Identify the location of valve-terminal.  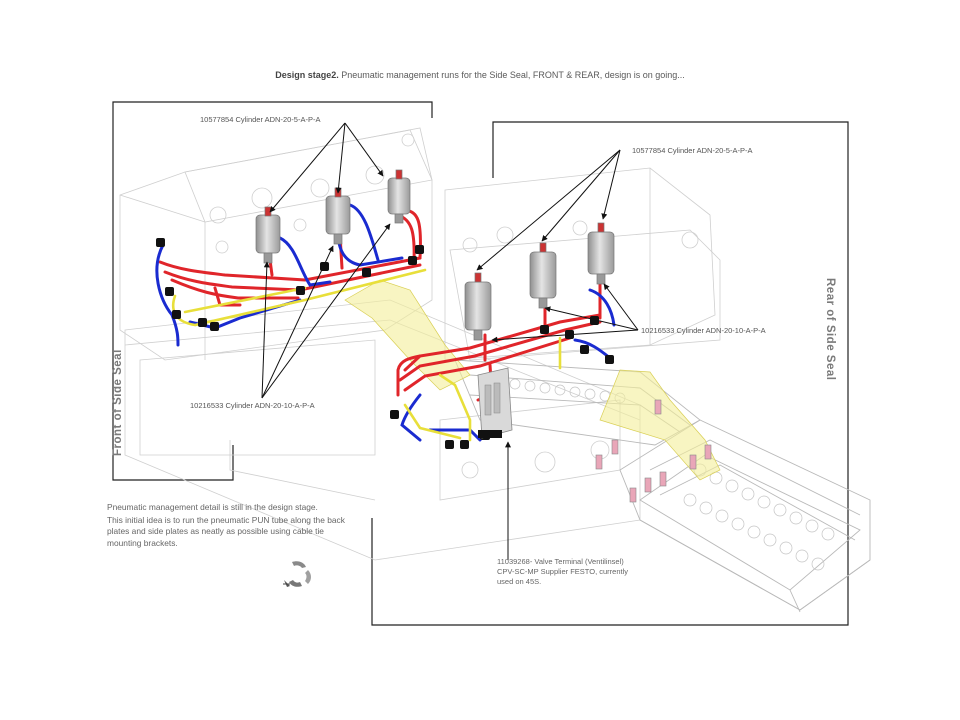
(495, 403).